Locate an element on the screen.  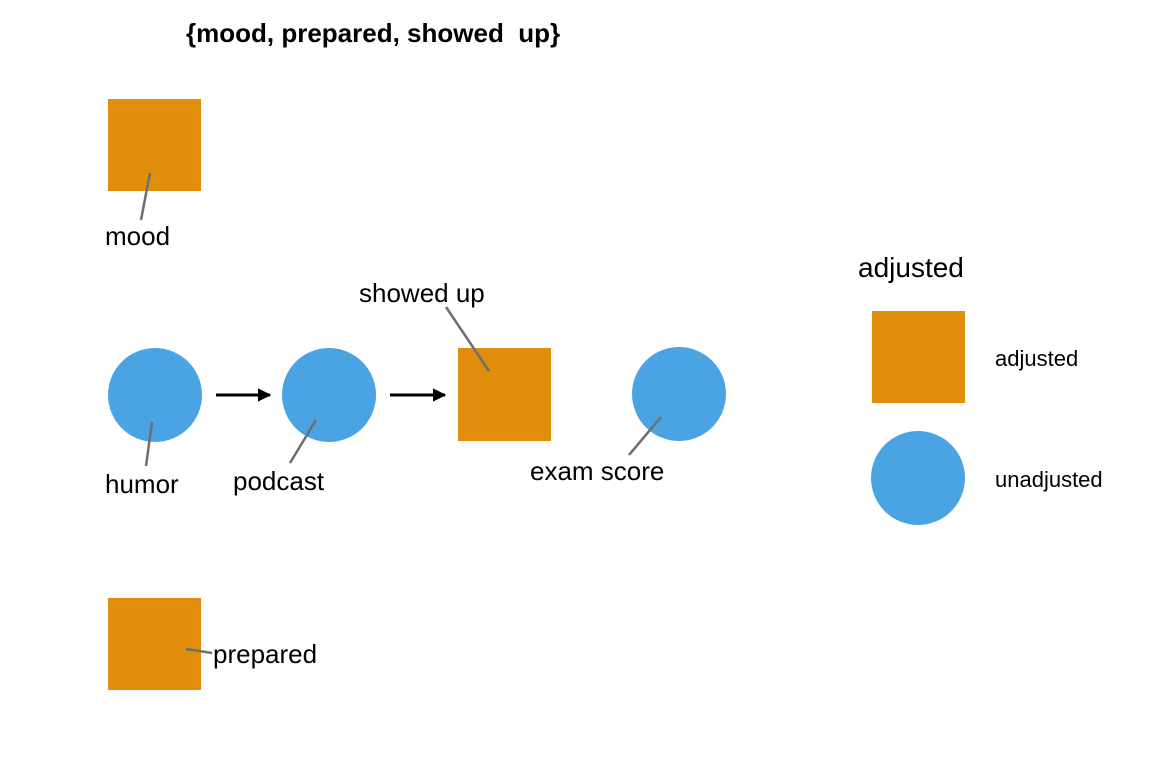
node-label-prepared: prepared is located at coordinates (265, 654).